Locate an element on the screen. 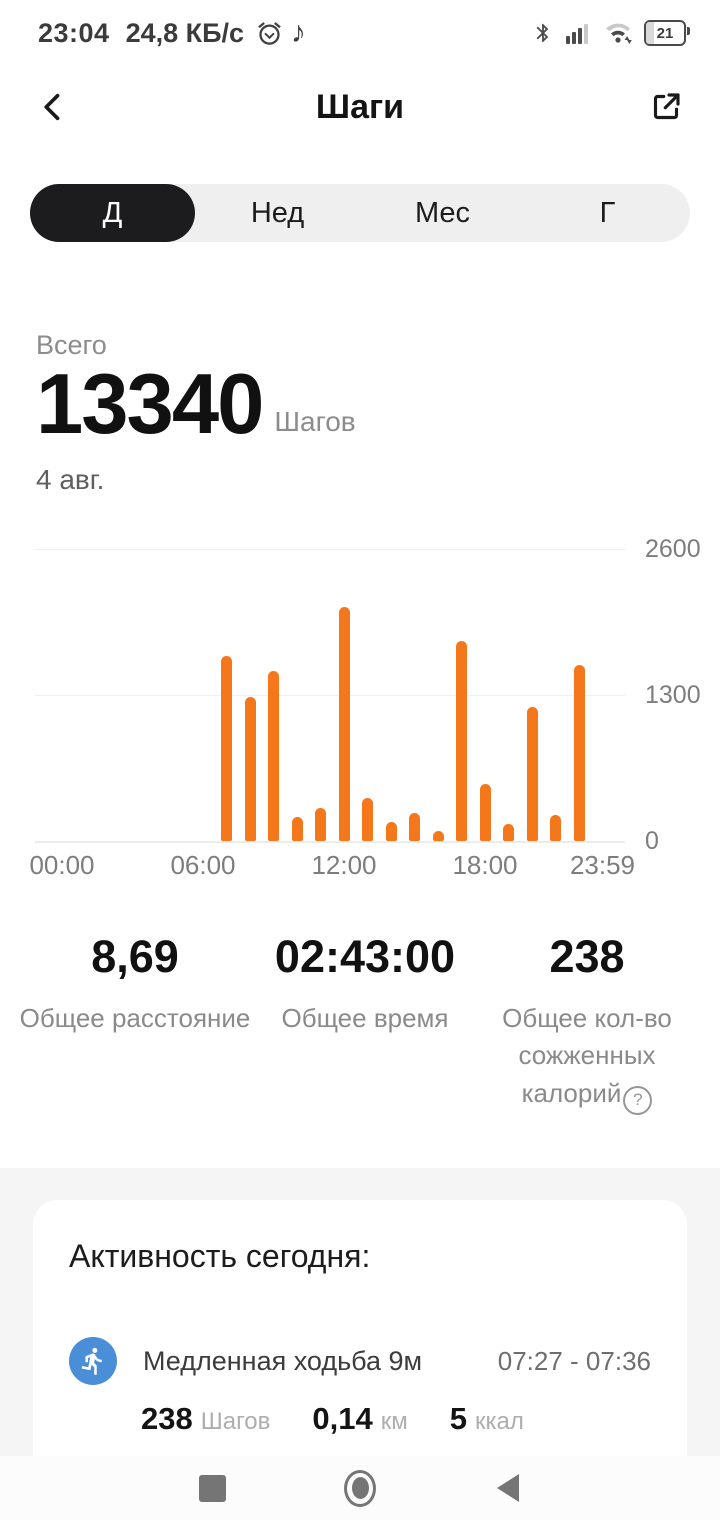 This screenshot has height=1520, width=720. calories-label-line3: калорий is located at coordinates (571, 1092).